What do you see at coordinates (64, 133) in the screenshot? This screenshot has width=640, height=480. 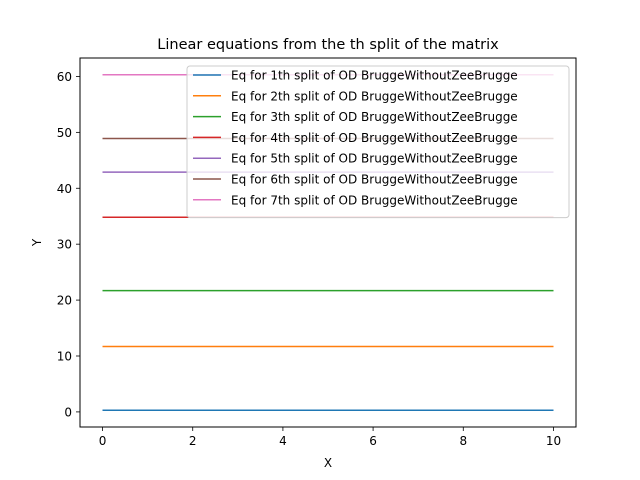 I see `y-tick-label: 50` at bounding box center [64, 133].